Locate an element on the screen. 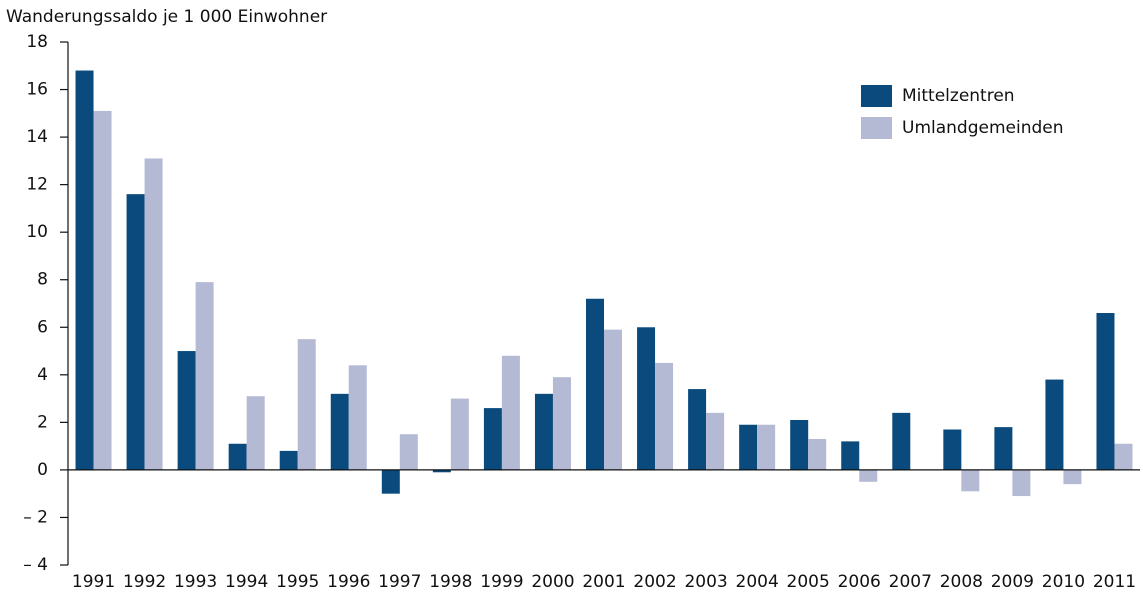 This screenshot has height=599, width=1143. x-tick-label: 1992 is located at coordinates (144, 582).